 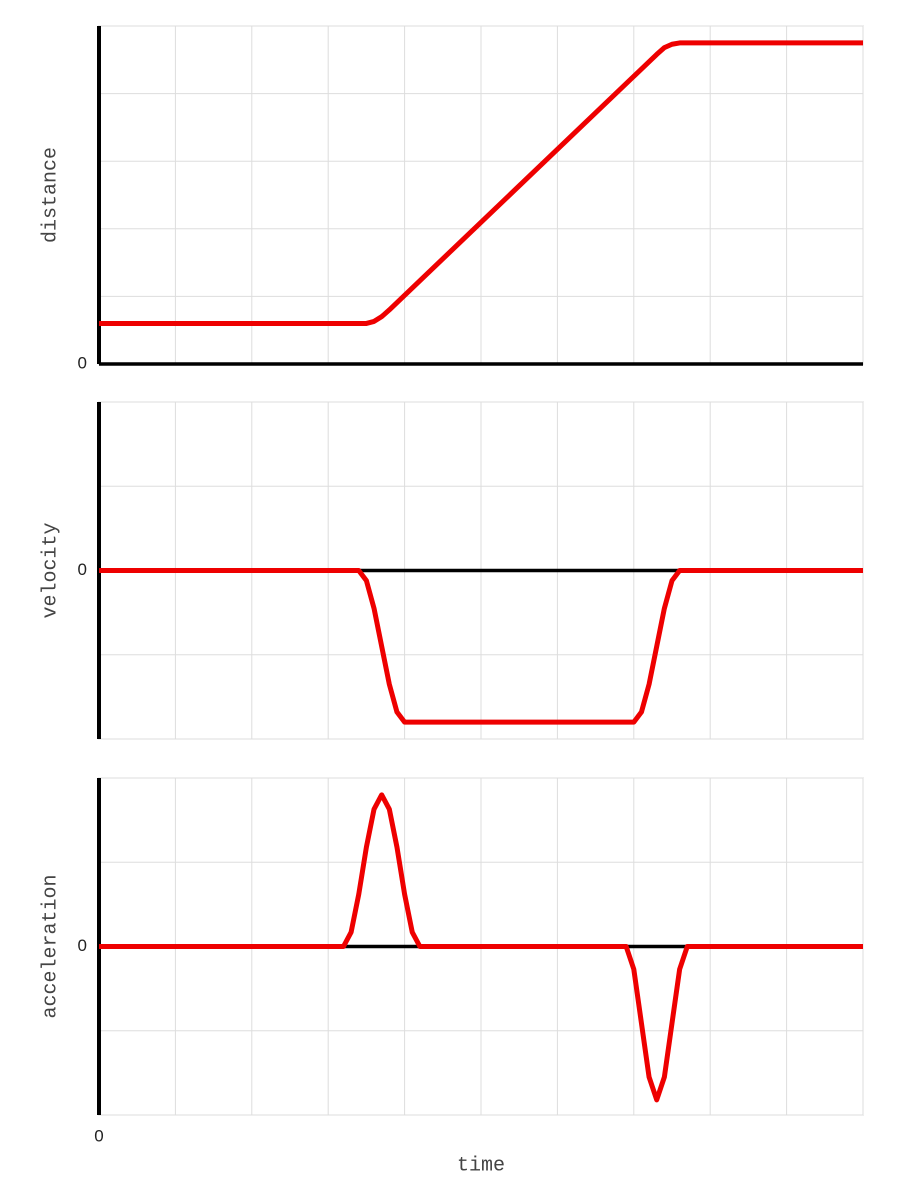 What do you see at coordinates (481, 646) in the screenshot?
I see `series-line` at bounding box center [481, 646].